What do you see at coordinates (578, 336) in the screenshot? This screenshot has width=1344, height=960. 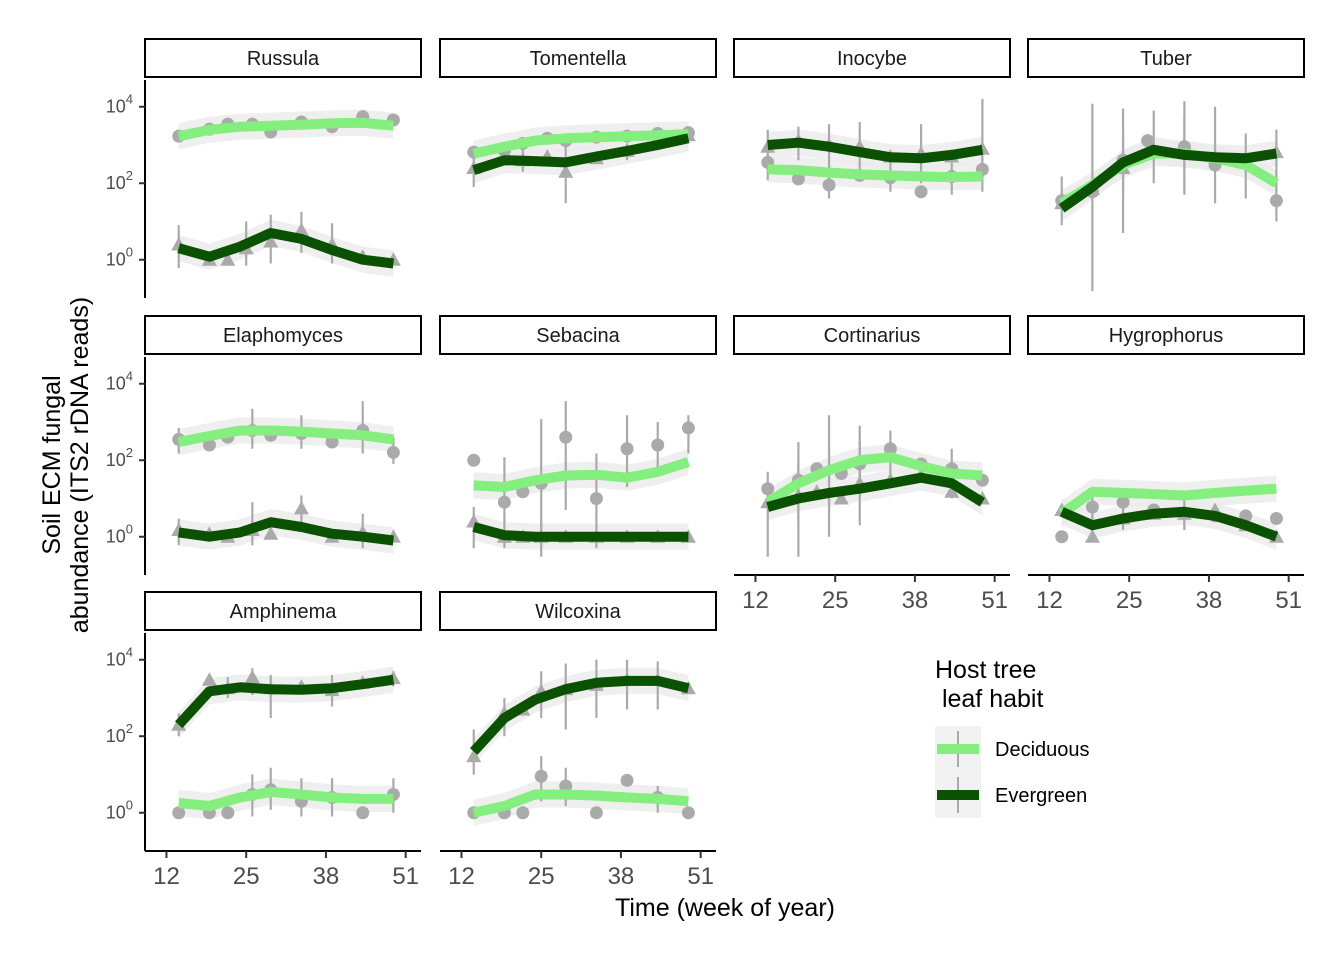 I see `facet-strip-label: Sebacina` at bounding box center [578, 336].